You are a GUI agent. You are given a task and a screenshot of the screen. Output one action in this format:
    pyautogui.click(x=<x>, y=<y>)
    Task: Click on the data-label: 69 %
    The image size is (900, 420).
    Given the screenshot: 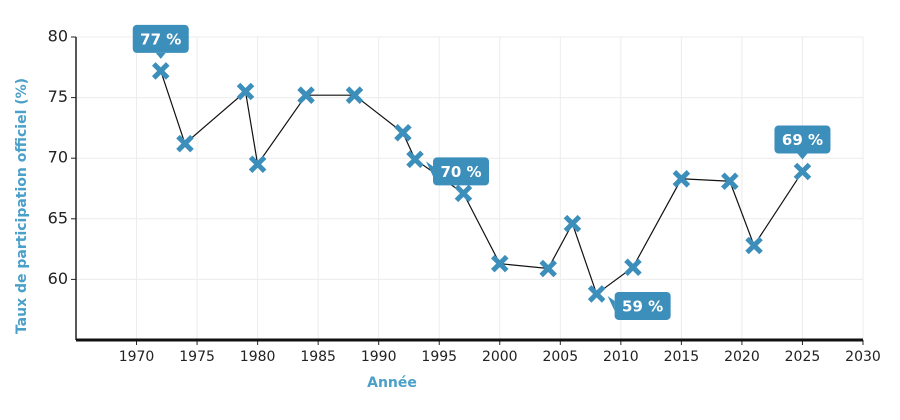 What is the action you would take?
    pyautogui.click(x=802, y=140)
    